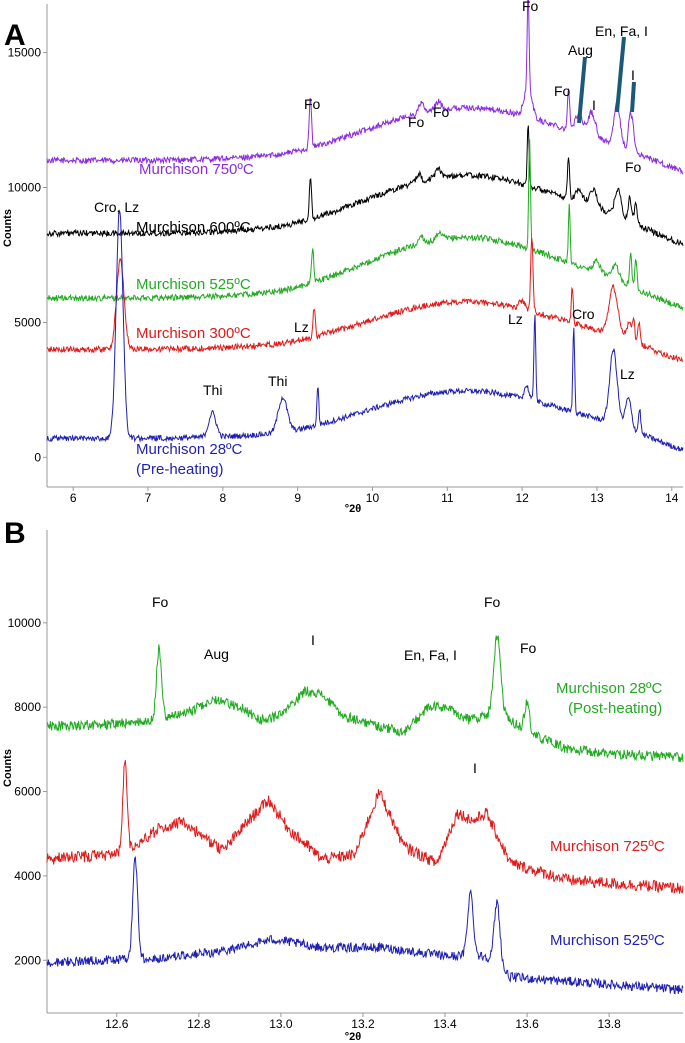  Describe the element at coordinates (116, 207) in the screenshot. I see `peak-annotation: Cro, Lz` at that location.